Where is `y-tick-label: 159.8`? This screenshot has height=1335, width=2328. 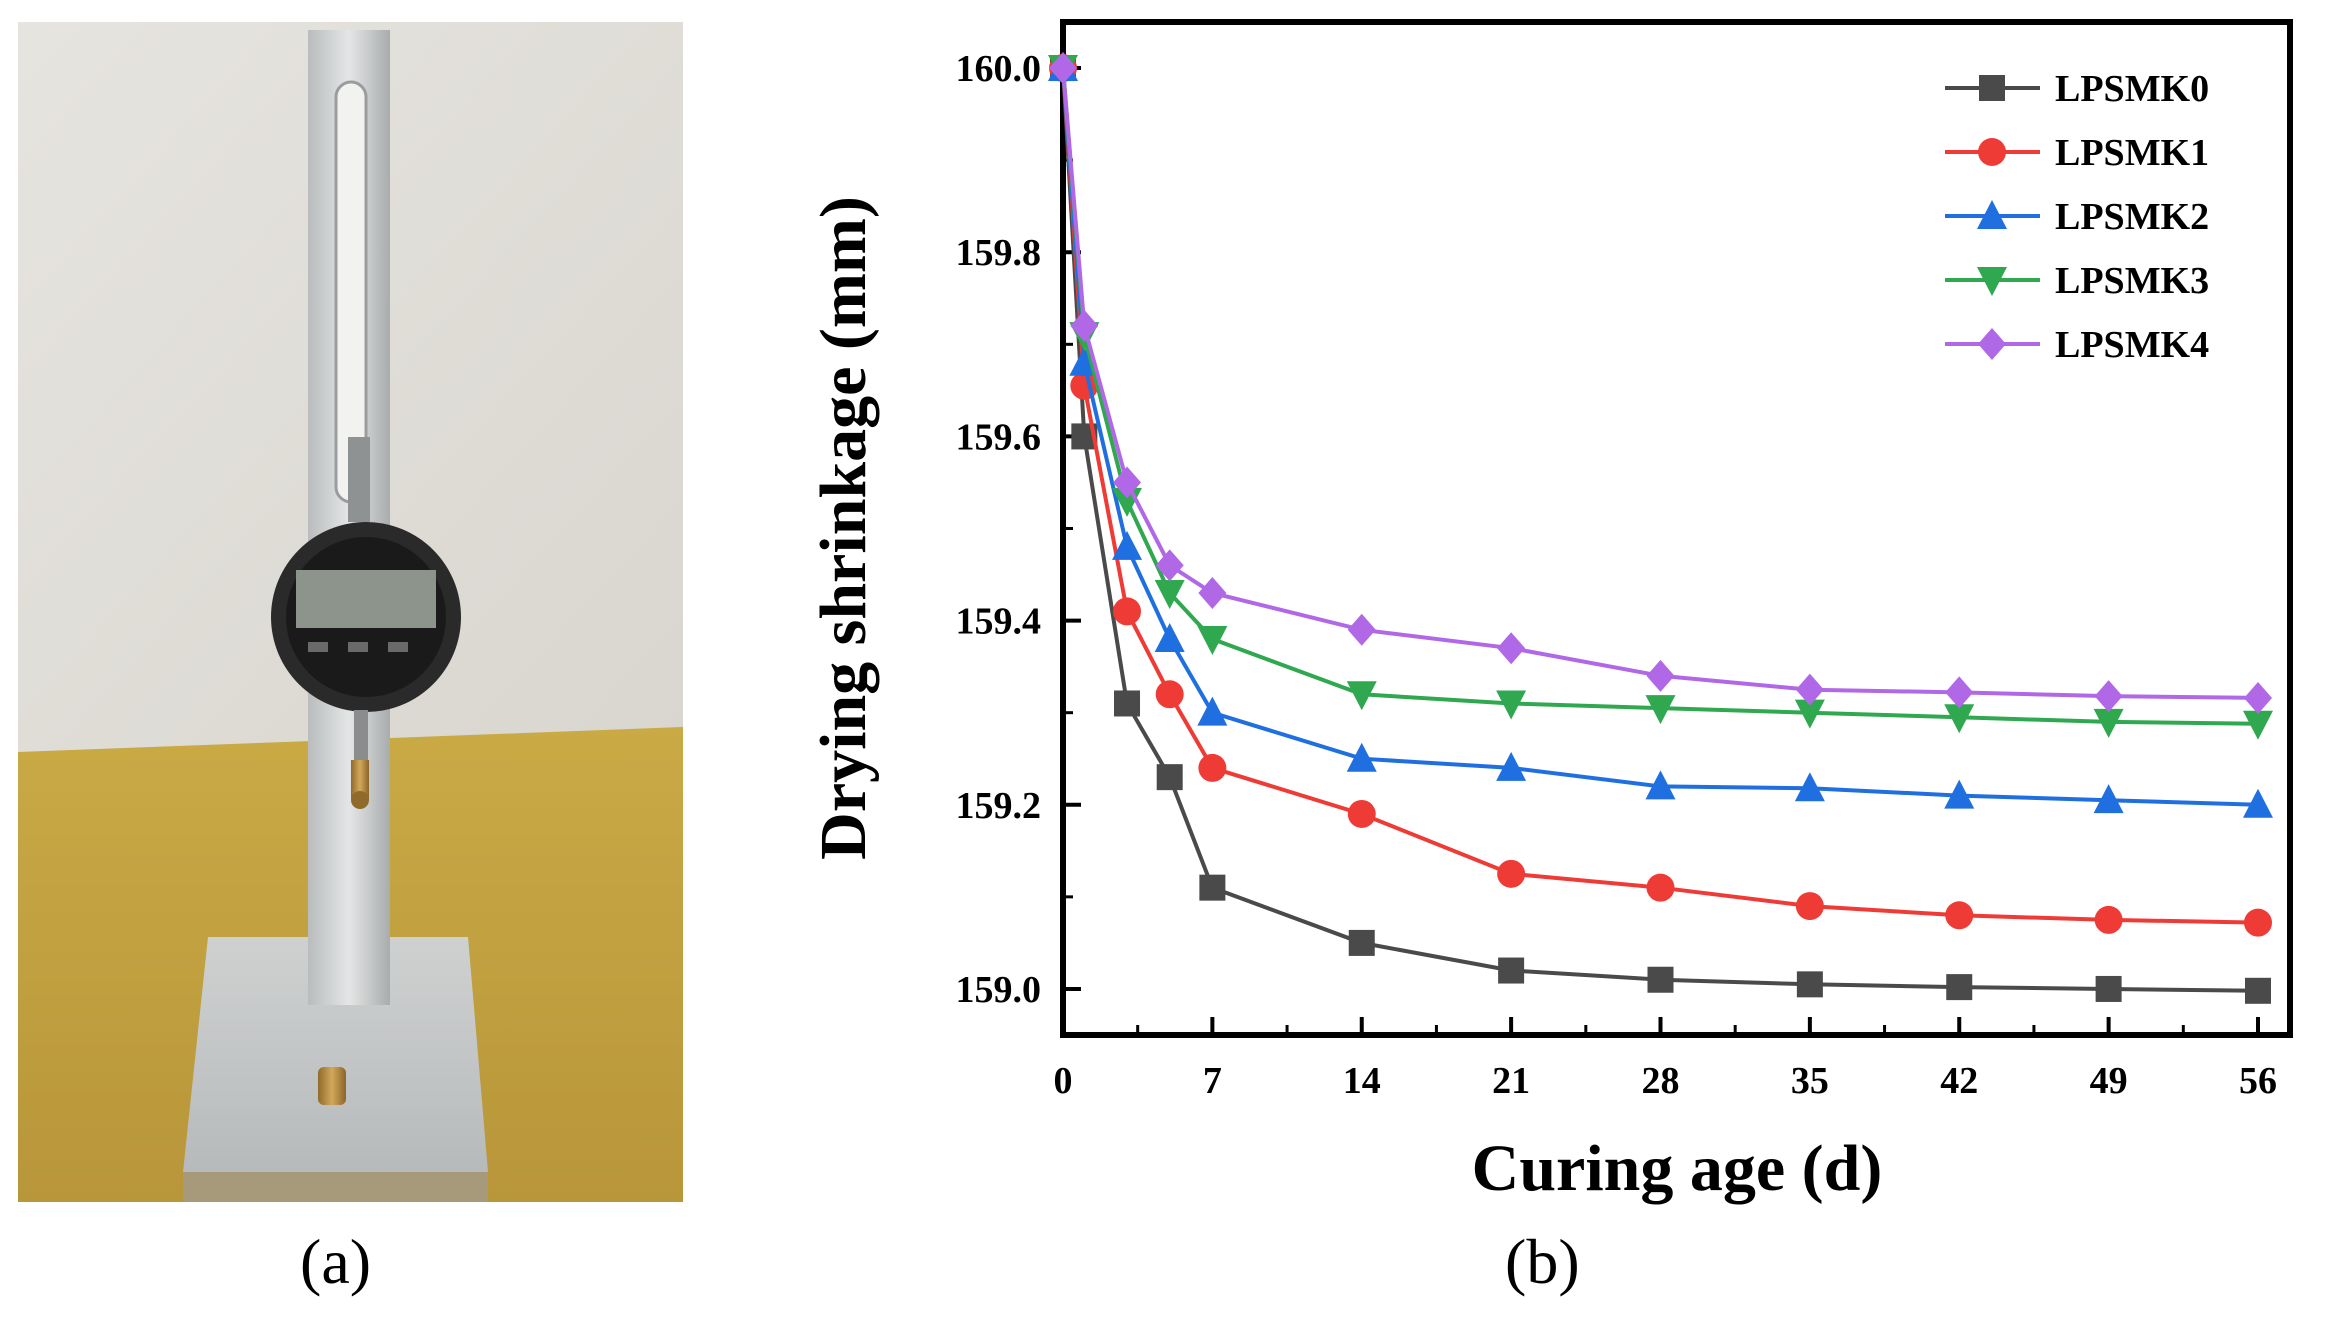 y-tick-label: 159.8 is located at coordinates (999, 253).